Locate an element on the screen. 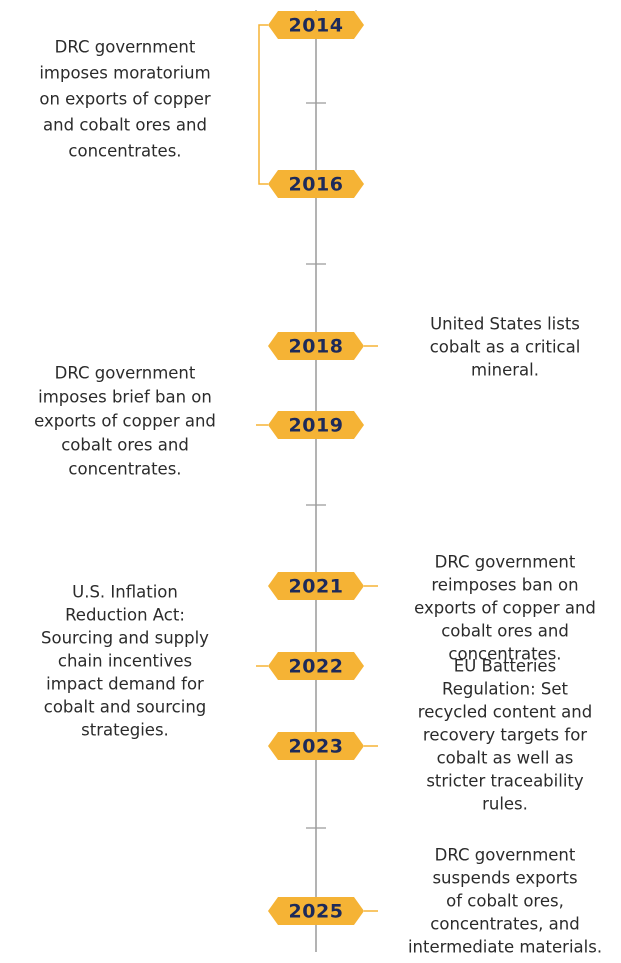  event-text: and cobalt ores and is located at coordinates (125, 125).